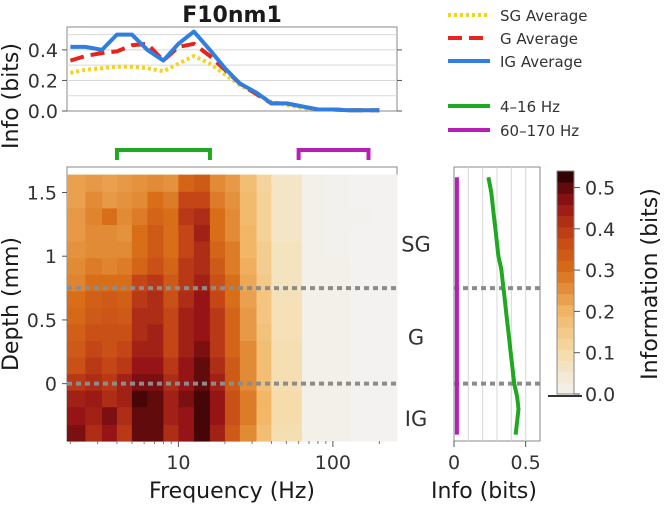 The height and width of the screenshot is (507, 668). I want to click on legend-label: 4–16 Hz, so click(530, 107).